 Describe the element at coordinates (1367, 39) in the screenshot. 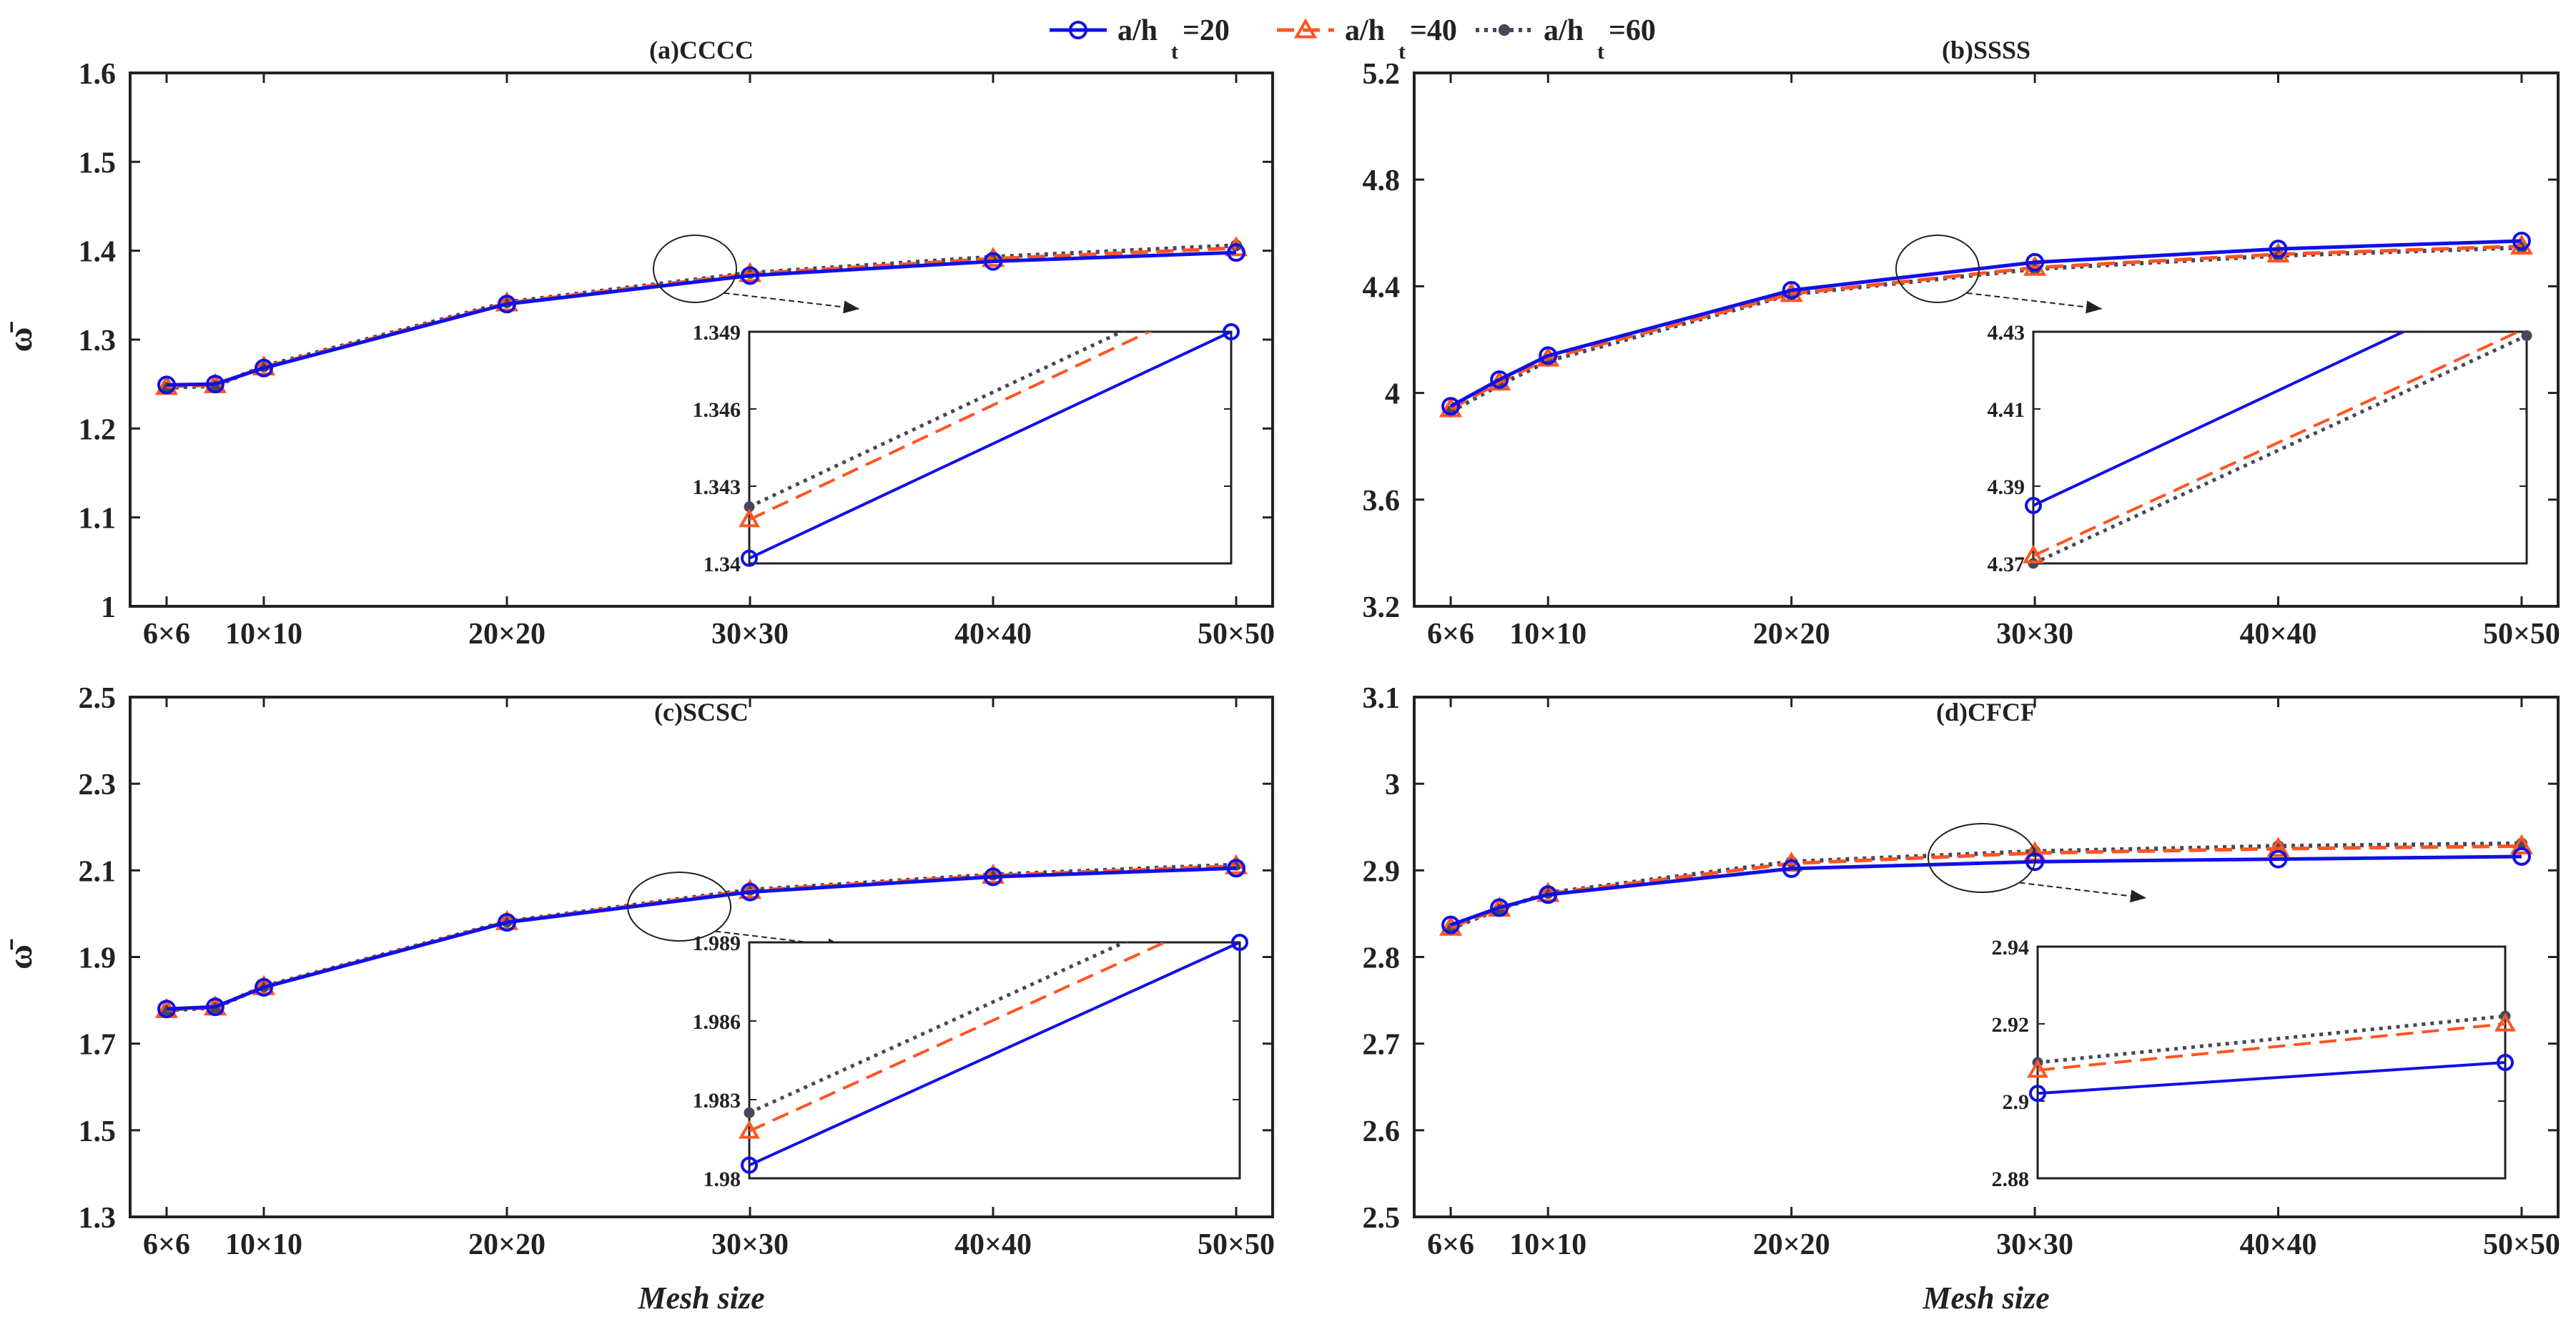

I see `legend-entry: a/h t=40` at that location.